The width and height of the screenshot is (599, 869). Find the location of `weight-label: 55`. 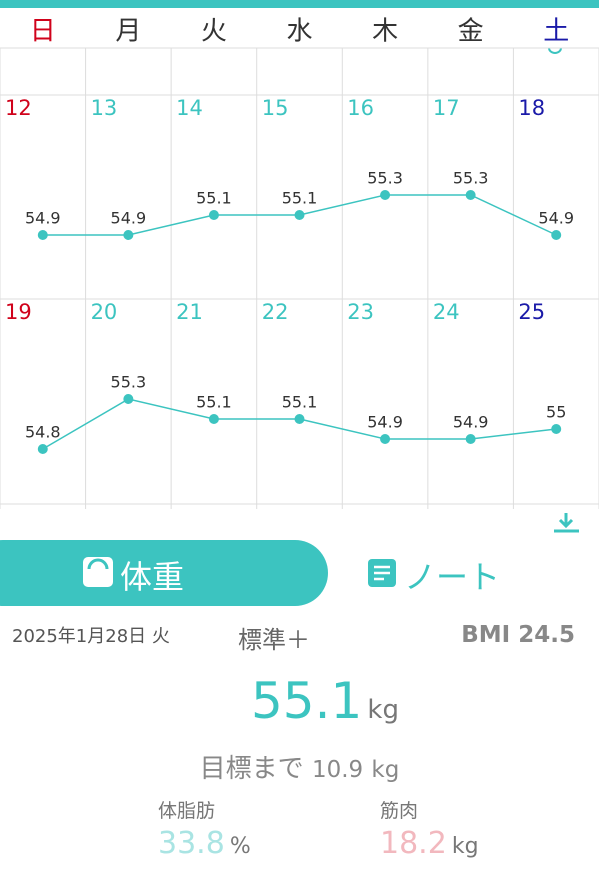

weight-label: 55 is located at coordinates (556, 412).